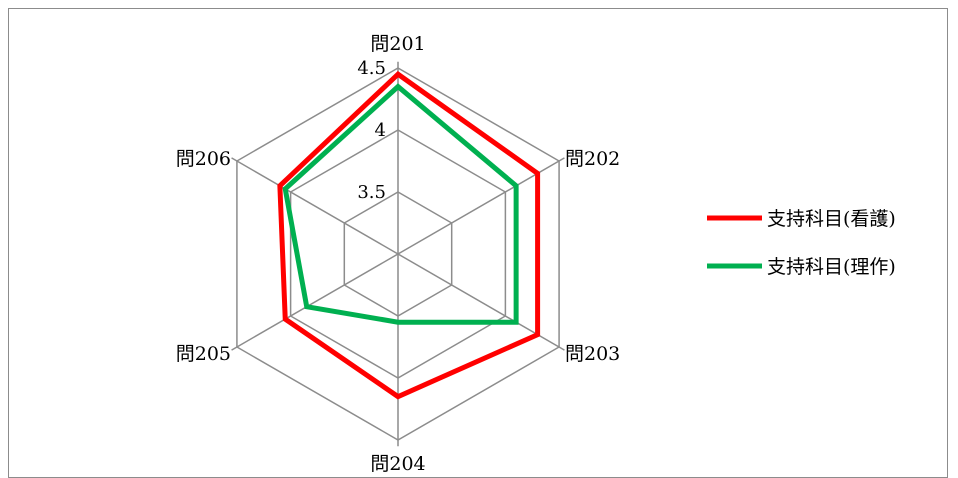  What do you see at coordinates (203, 354) in the screenshot?
I see `category-label-5: 問205` at bounding box center [203, 354].